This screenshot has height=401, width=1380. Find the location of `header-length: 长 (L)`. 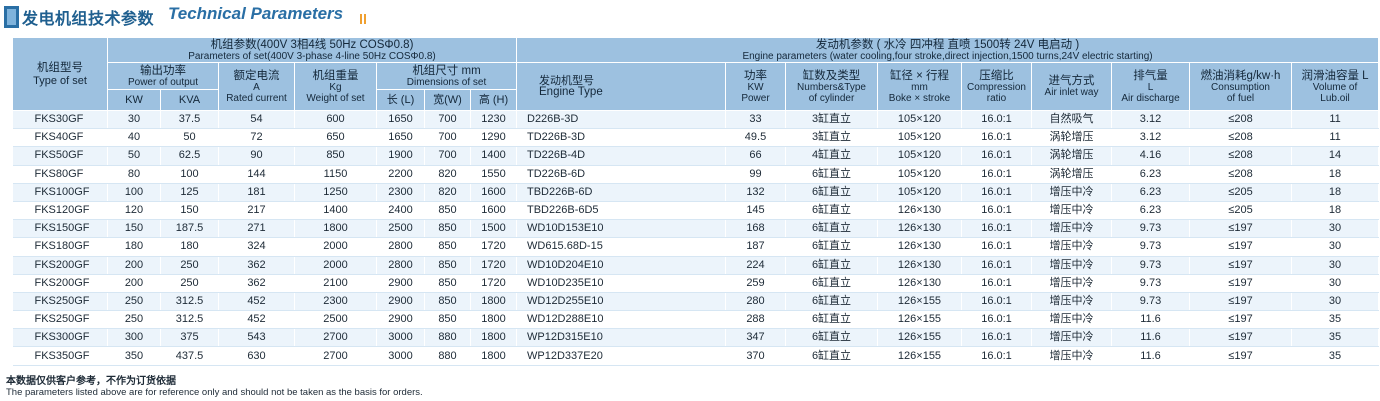

header-length: 长 (L) is located at coordinates (400, 100).